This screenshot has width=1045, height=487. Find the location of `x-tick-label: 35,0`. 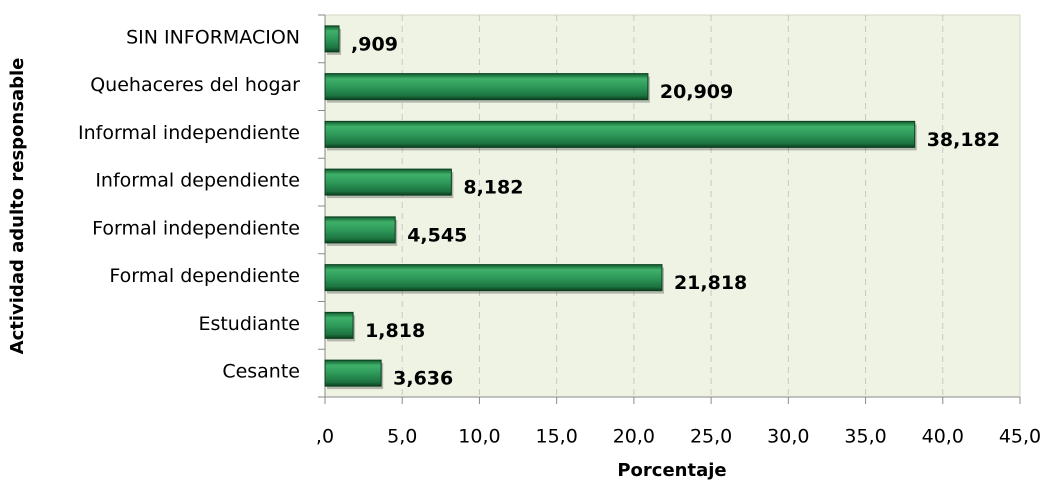

x-tick-label: 35,0 is located at coordinates (865, 437).